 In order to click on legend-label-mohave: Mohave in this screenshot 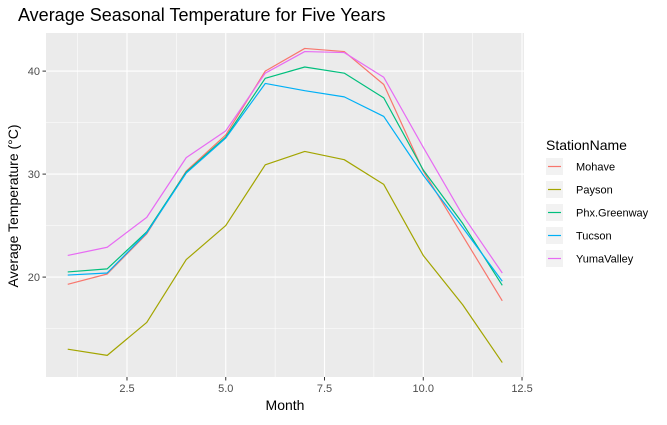, I will do `click(595, 168)`.